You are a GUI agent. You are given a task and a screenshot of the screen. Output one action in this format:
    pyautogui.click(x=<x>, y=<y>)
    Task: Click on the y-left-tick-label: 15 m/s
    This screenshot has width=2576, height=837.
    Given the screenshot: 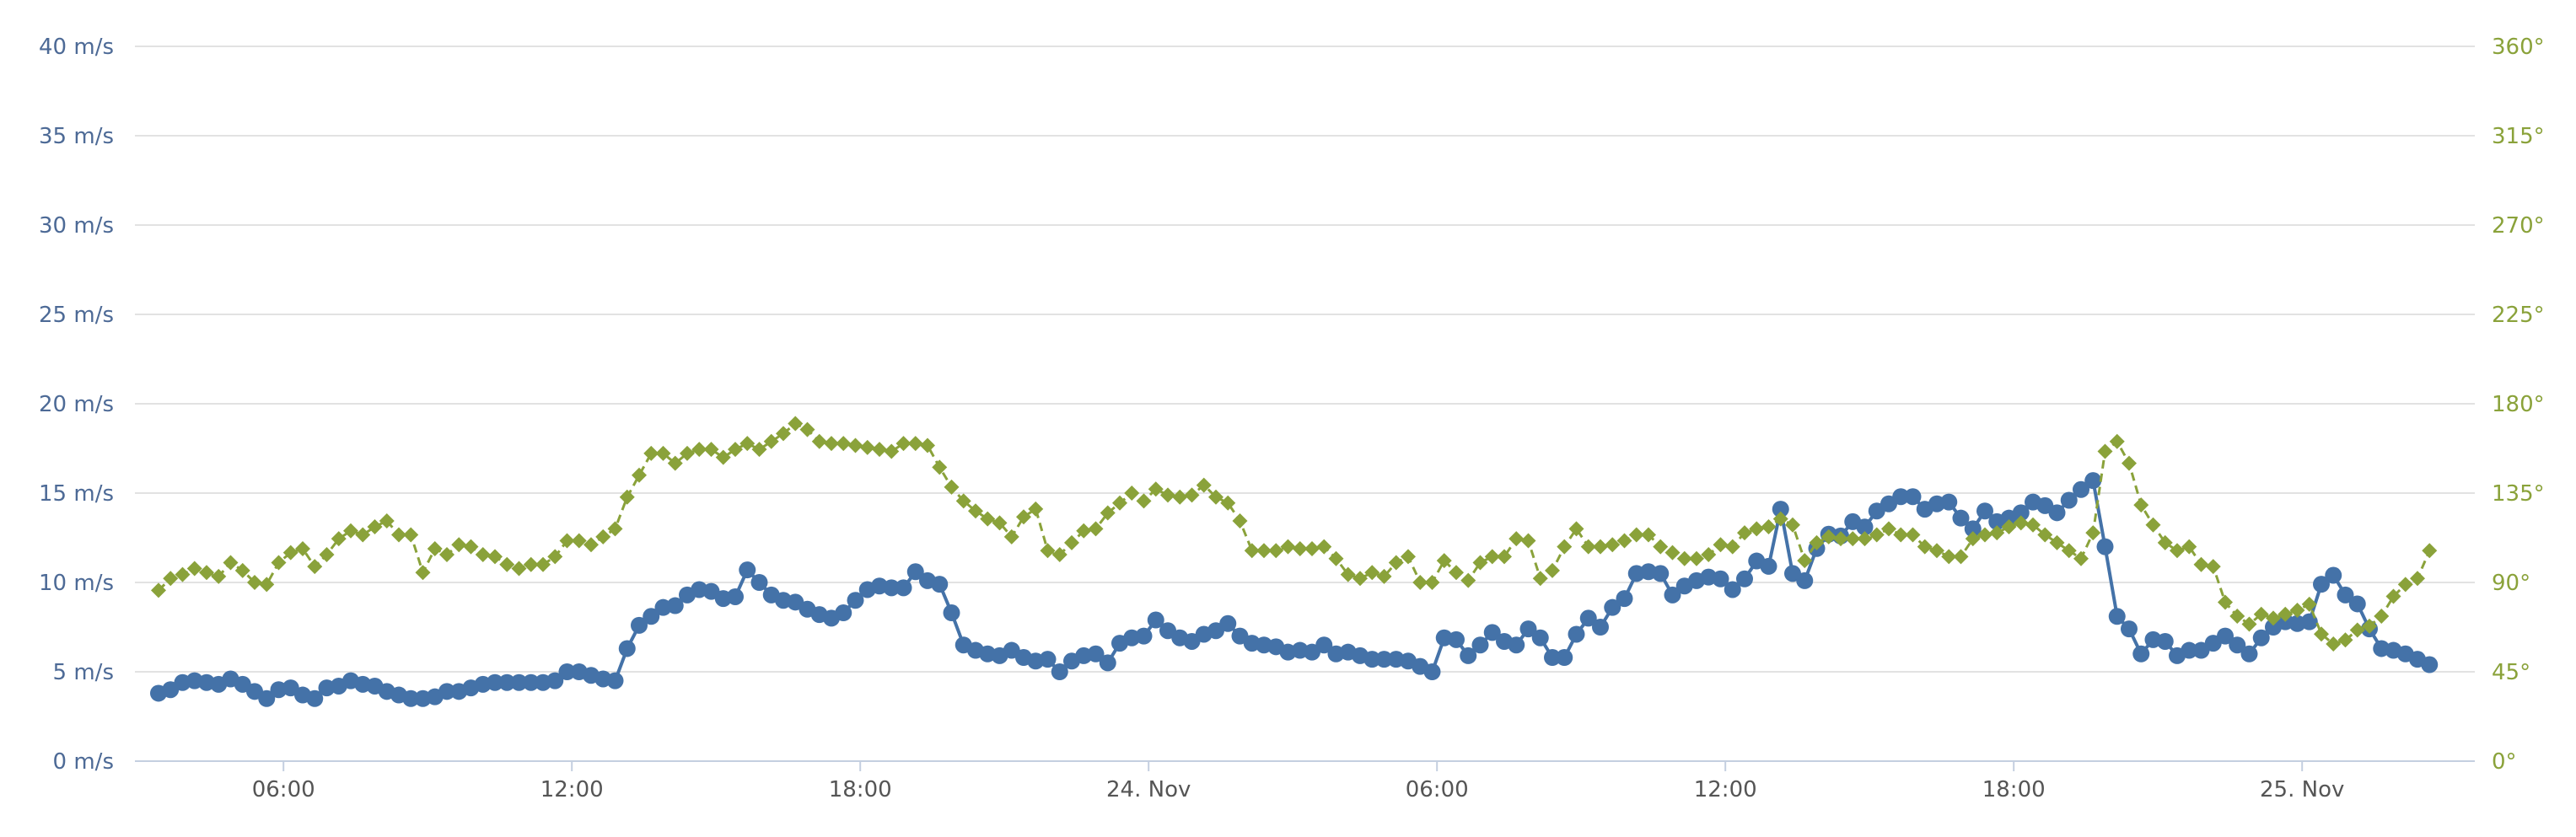 What is the action you would take?
    pyautogui.click(x=76, y=494)
    